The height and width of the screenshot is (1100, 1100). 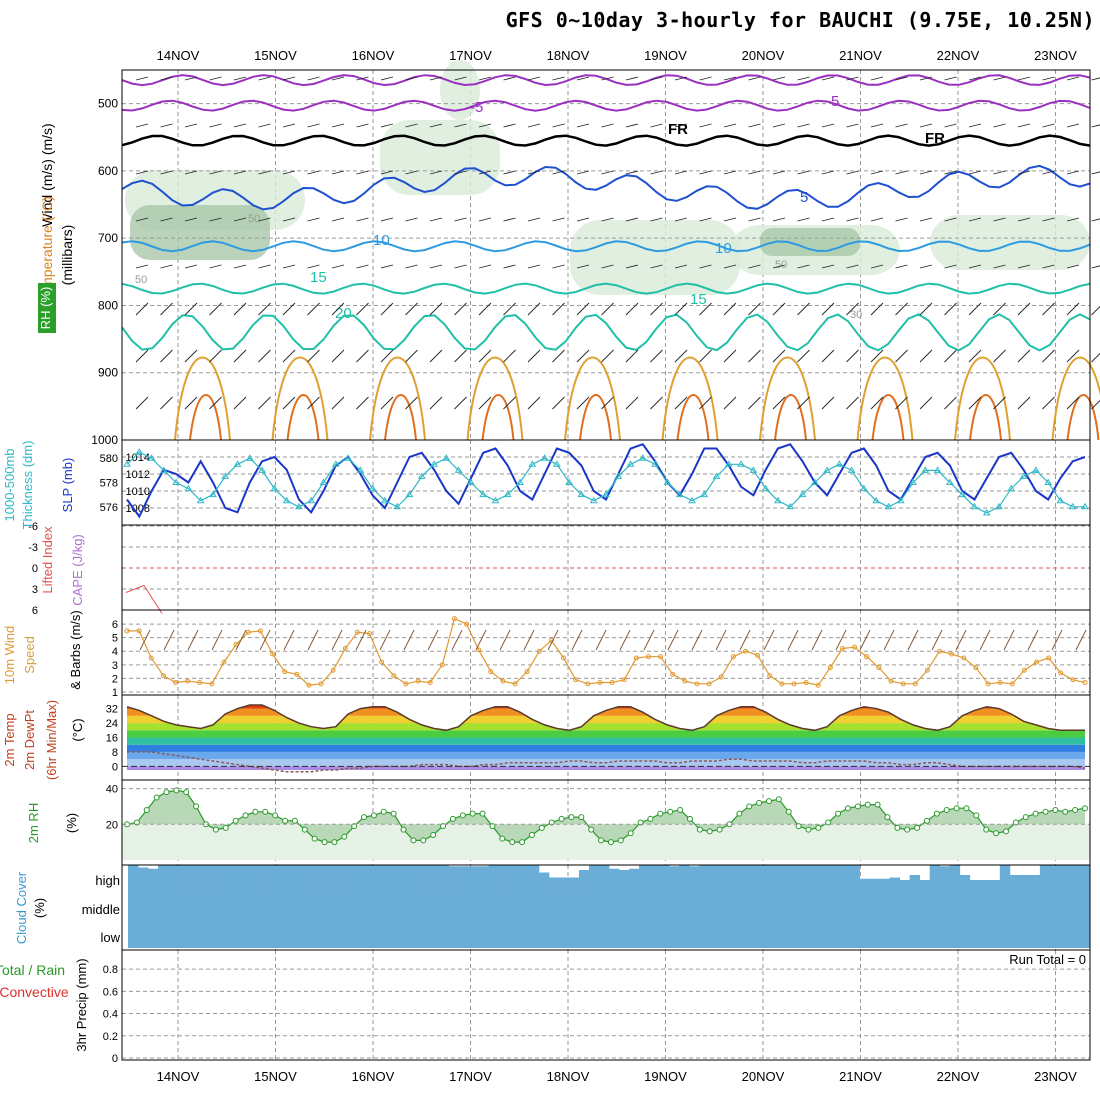 What do you see at coordinates (318, 277) in the screenshot?
I see `contour-label: 15` at bounding box center [318, 277].